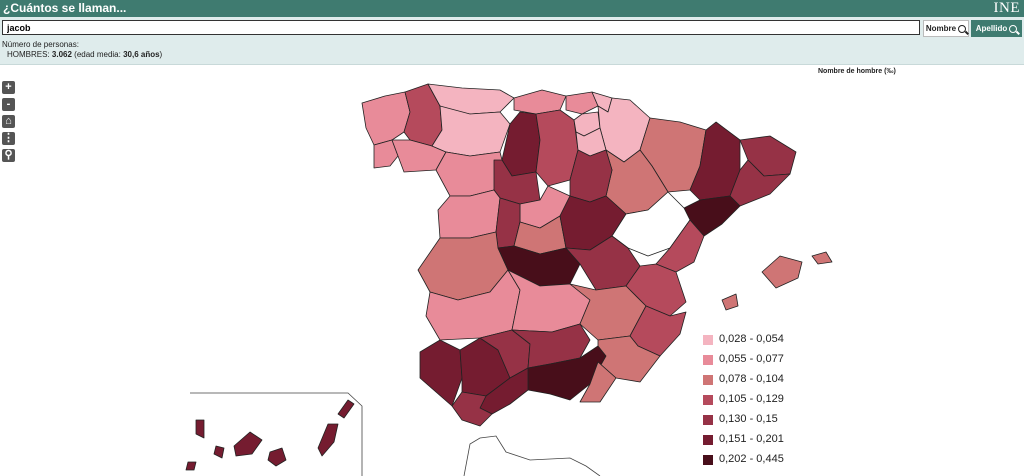  Describe the element at coordinates (822, 258) in the screenshot. I see `province-menorca` at that location.